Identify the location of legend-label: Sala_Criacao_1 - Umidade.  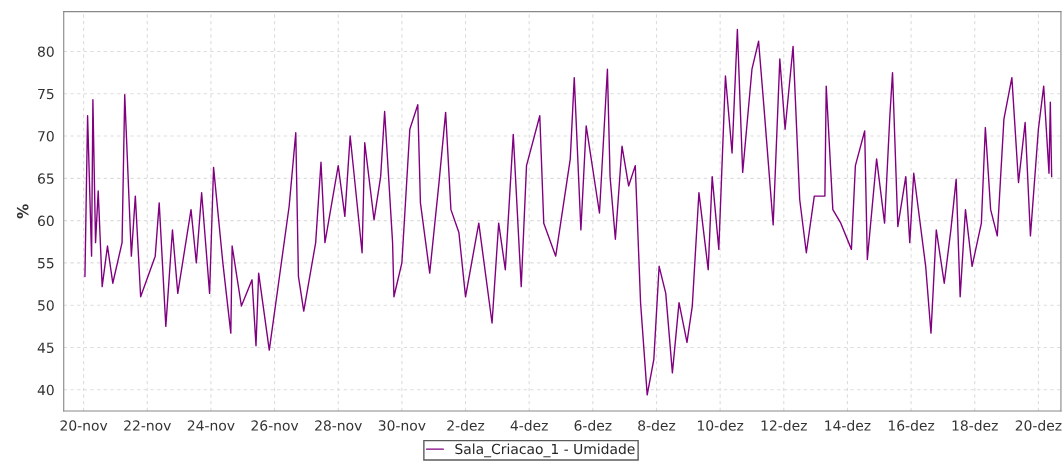
(545, 450).